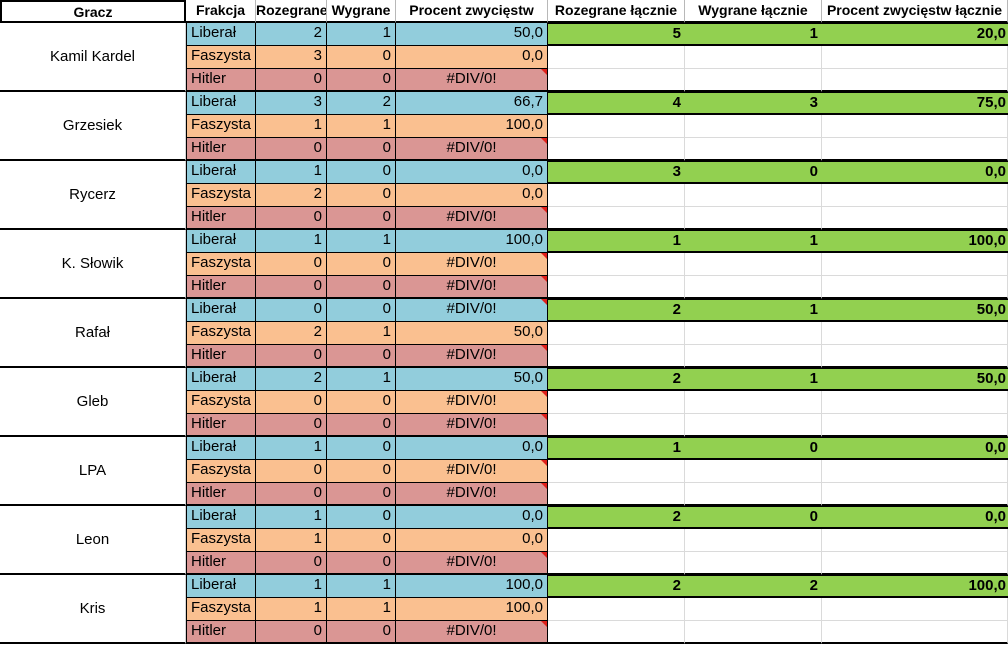 The height and width of the screenshot is (645, 1008). Describe the element at coordinates (93, 264) in the screenshot. I see `player-name-cell: K. Słowik` at that location.